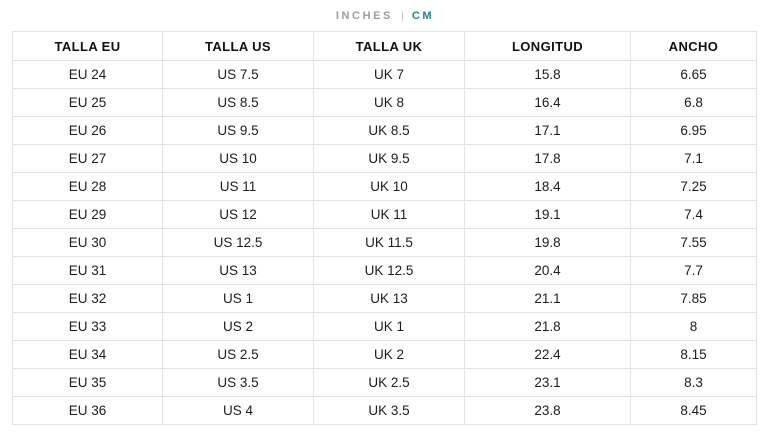 Image resolution: width=770 pixels, height=443 pixels. What do you see at coordinates (238, 158) in the screenshot?
I see `table-cell: US 10` at bounding box center [238, 158].